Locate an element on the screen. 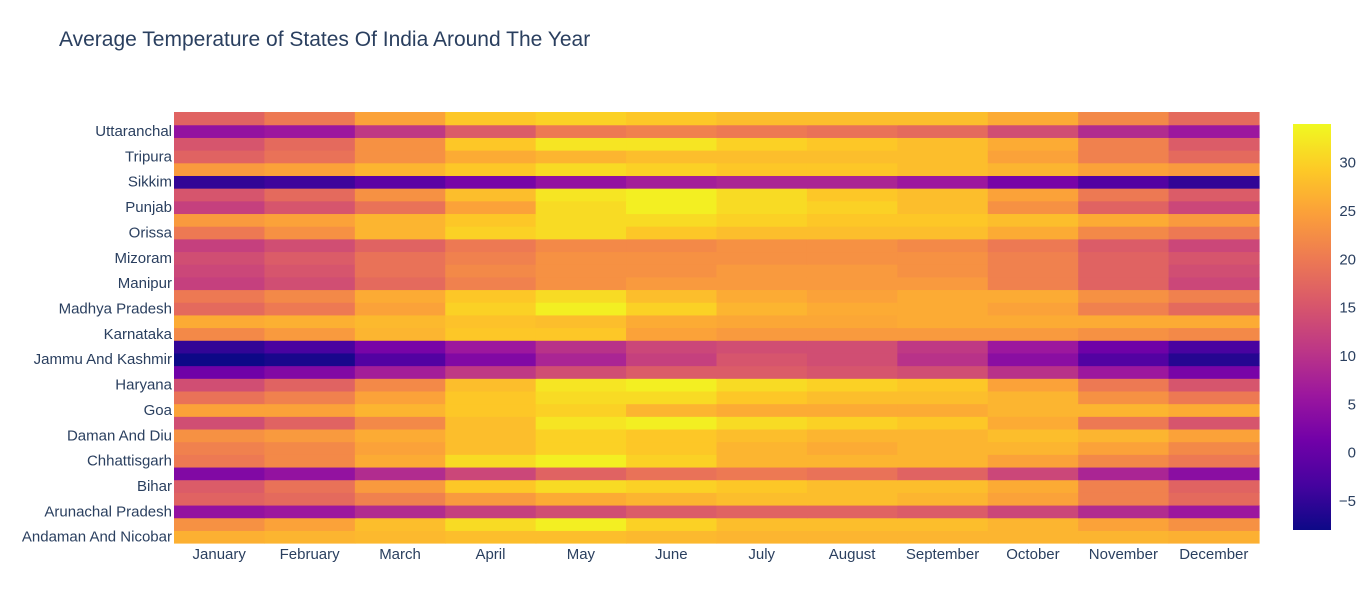 The width and height of the screenshot is (1363, 602). y-tick-label: Goa is located at coordinates (158, 410).